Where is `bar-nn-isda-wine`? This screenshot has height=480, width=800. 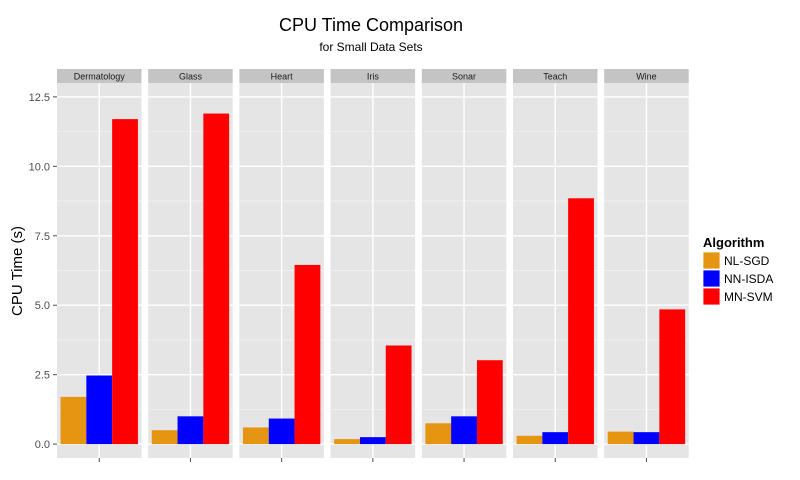 bar-nn-isda-wine is located at coordinates (646, 438).